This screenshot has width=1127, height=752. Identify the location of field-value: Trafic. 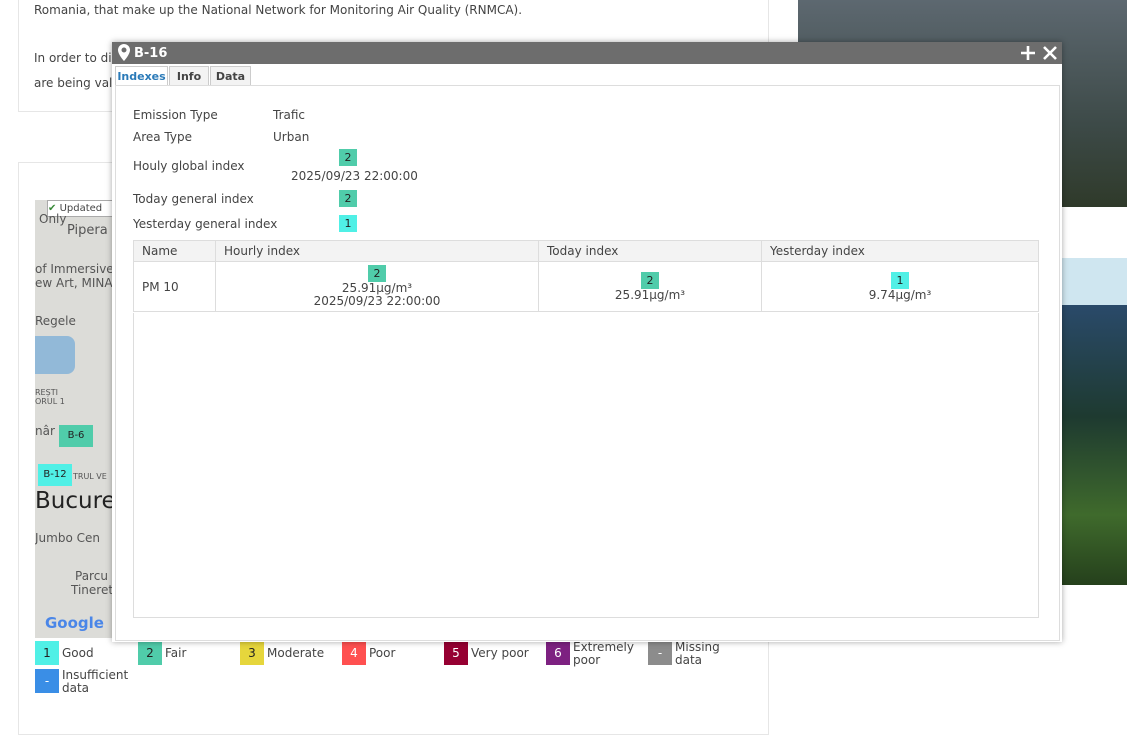
(289, 115).